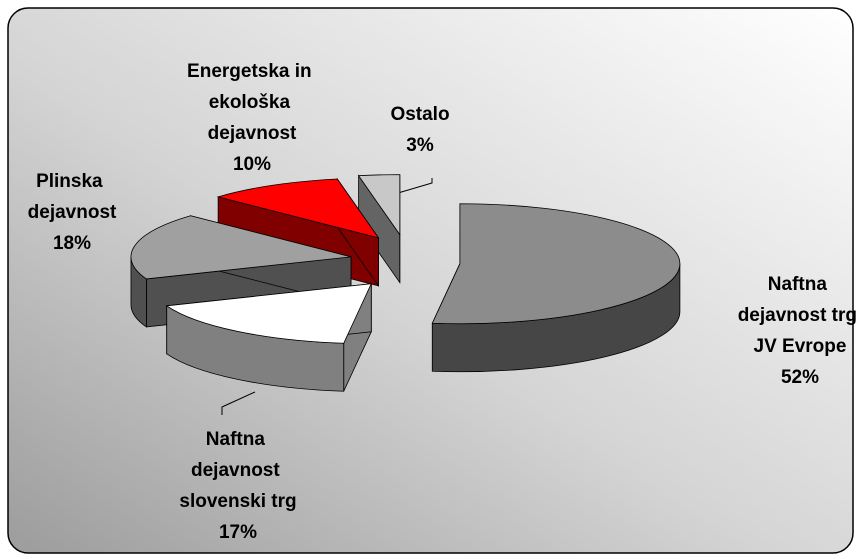 The width and height of the screenshot is (859, 559). Describe the element at coordinates (252, 102) in the screenshot. I see `slice-label: Energetska in ekološka dejavnost` at that location.